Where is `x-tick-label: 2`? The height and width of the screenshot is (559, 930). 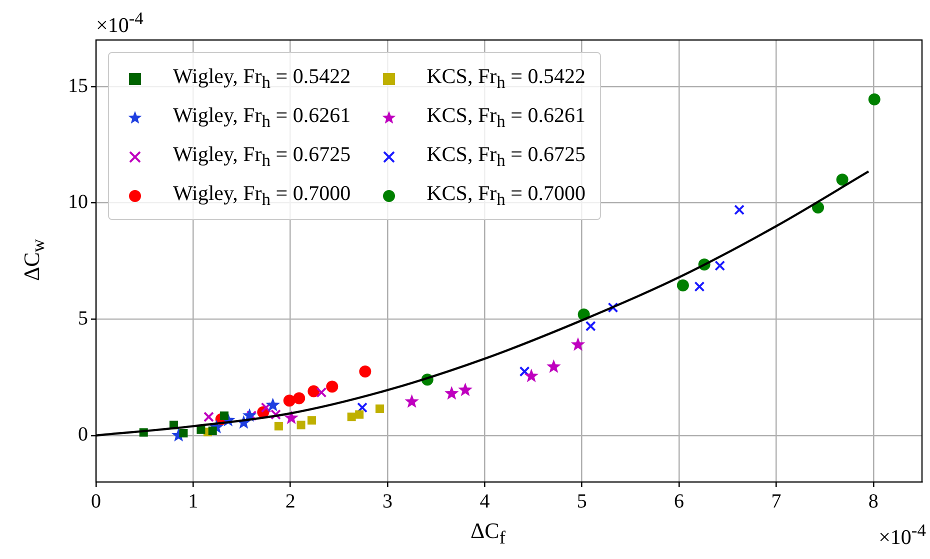
x-tick-label: 2 is located at coordinates (290, 501).